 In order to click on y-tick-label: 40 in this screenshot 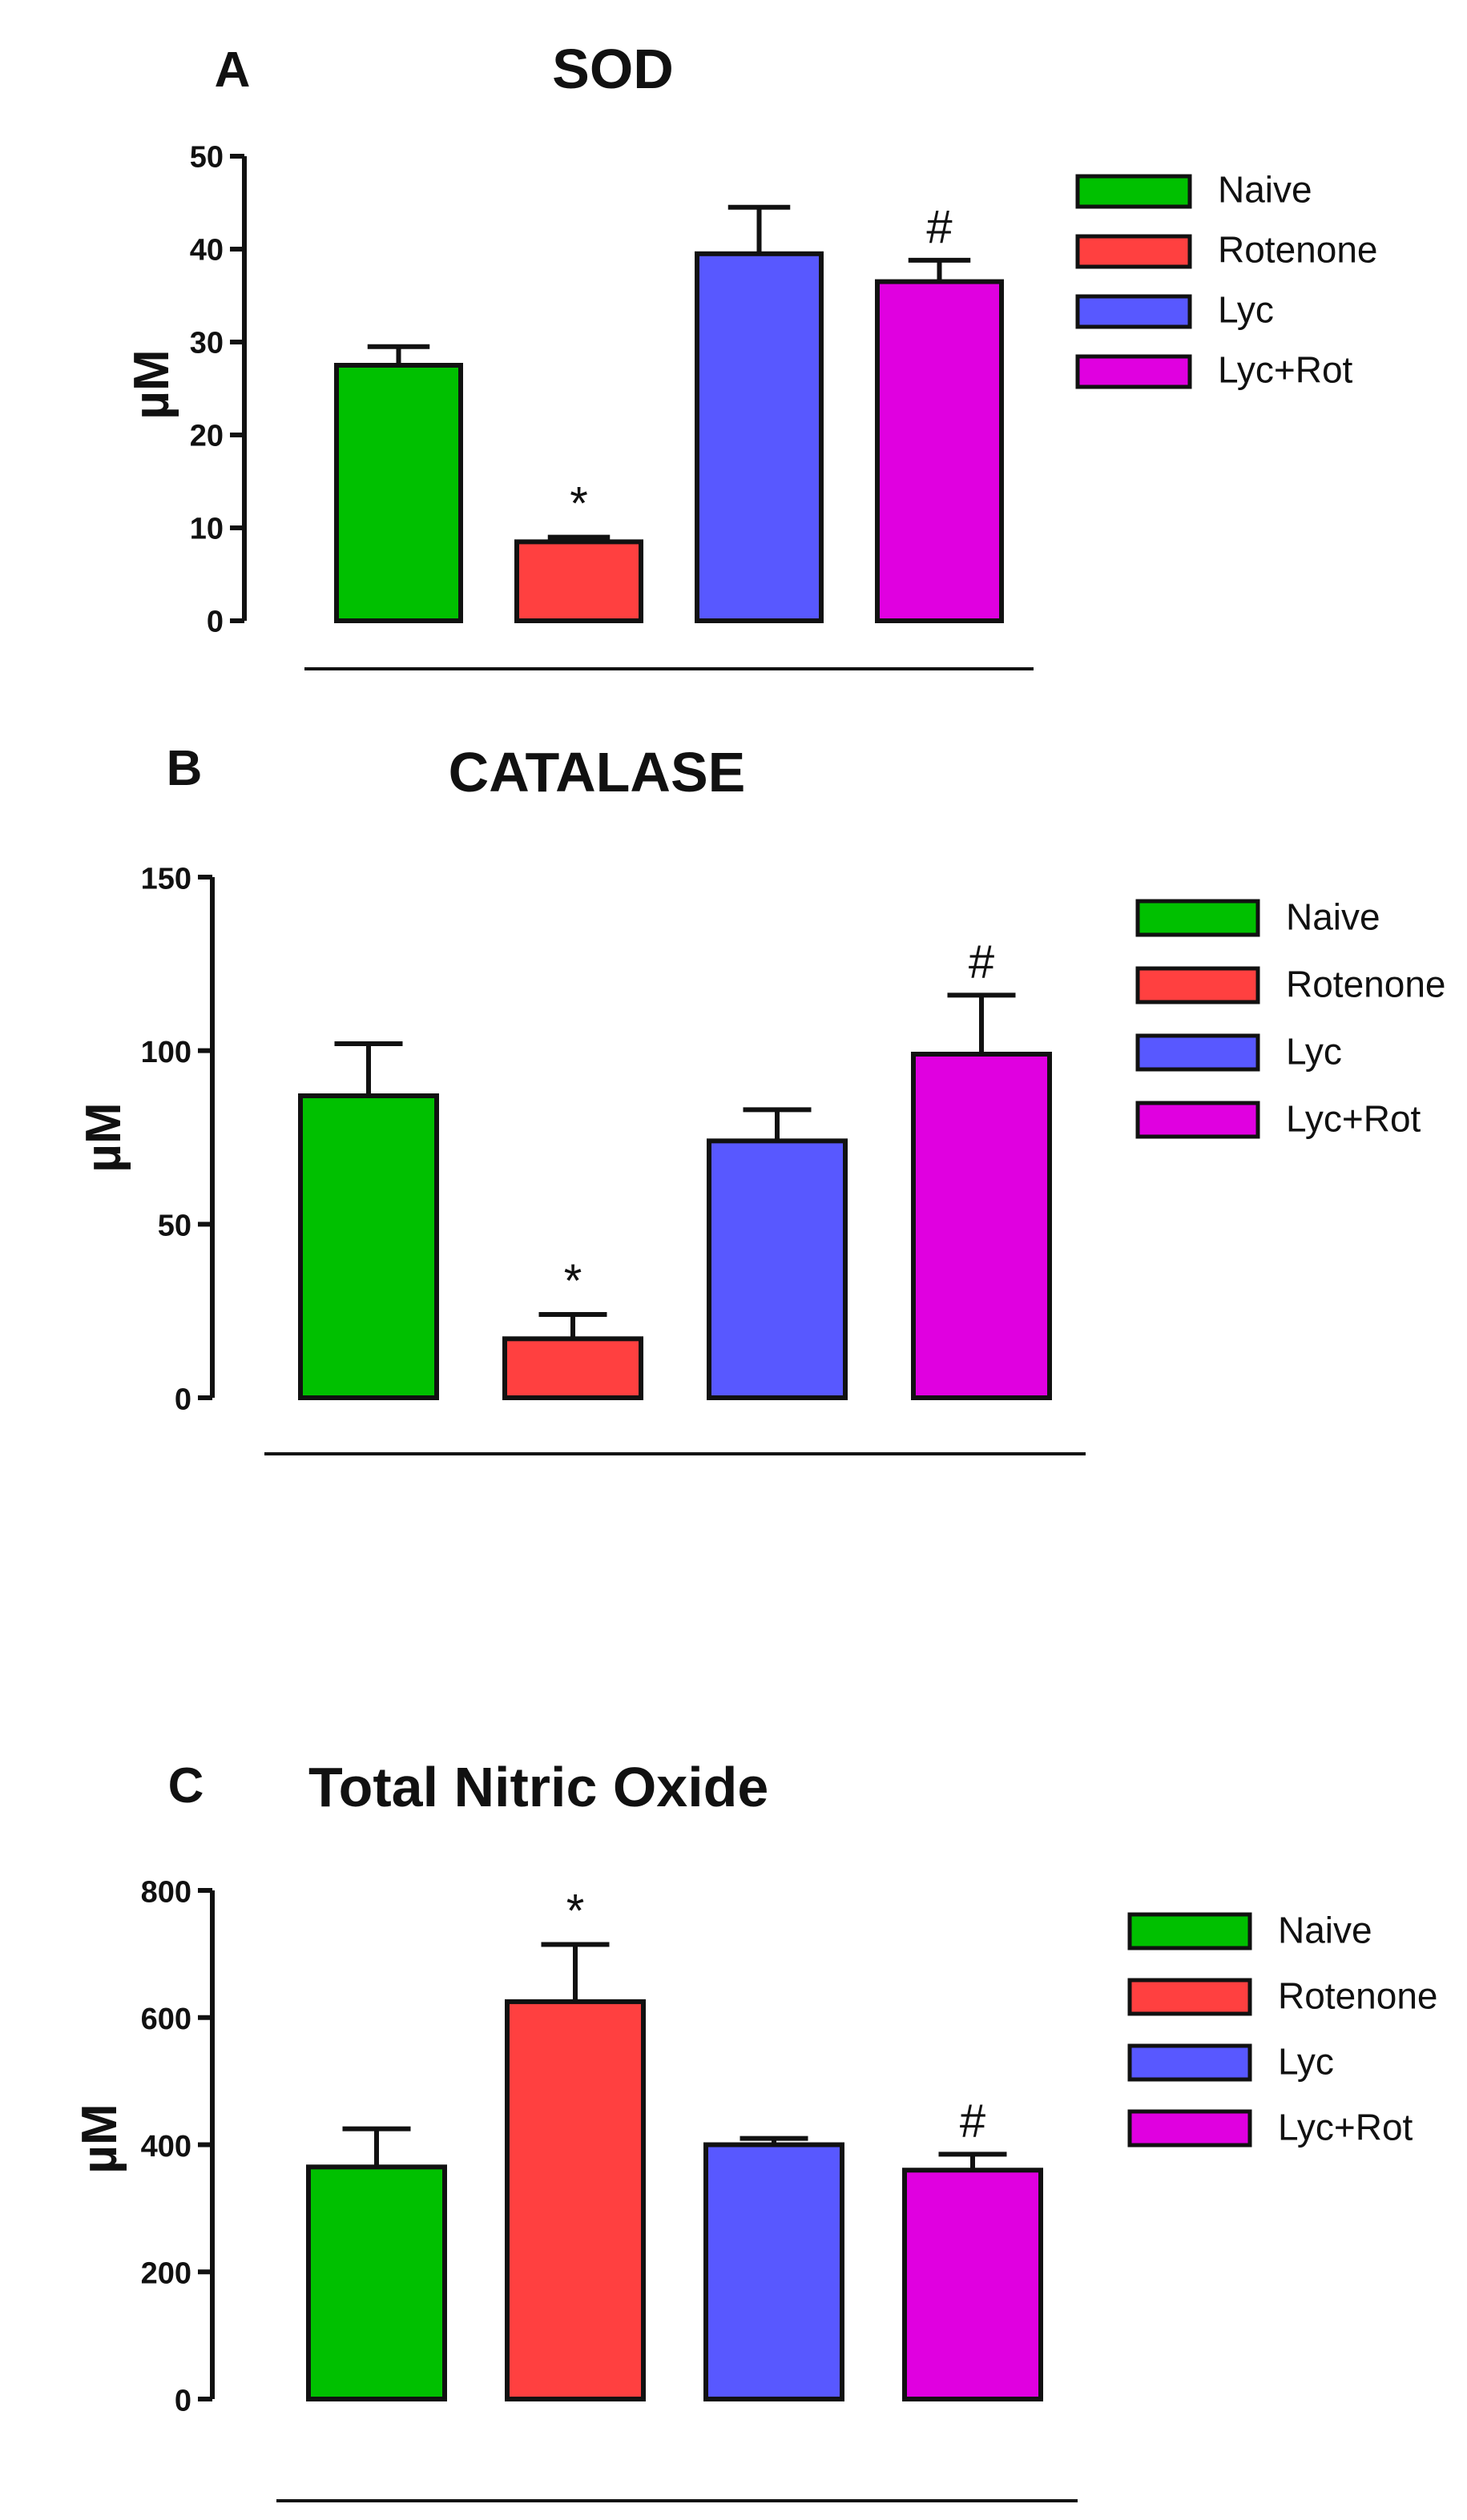, I will do `click(207, 251)`.